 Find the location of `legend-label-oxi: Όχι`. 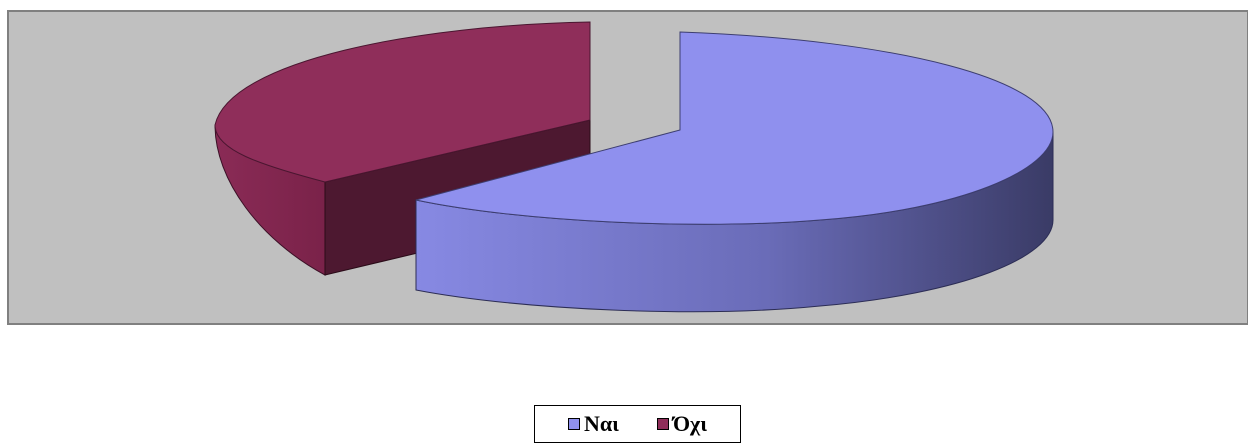

legend-label-oxi: Όχι is located at coordinates (690, 423).